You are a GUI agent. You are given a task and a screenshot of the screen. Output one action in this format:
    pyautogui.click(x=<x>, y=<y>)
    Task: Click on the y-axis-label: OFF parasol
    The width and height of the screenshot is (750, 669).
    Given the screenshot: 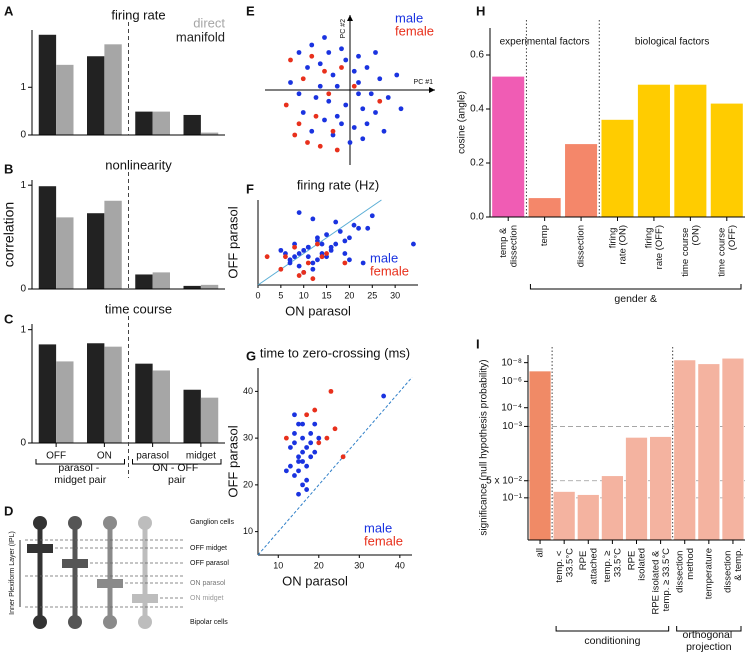 What is the action you would take?
    pyautogui.click(x=232, y=242)
    